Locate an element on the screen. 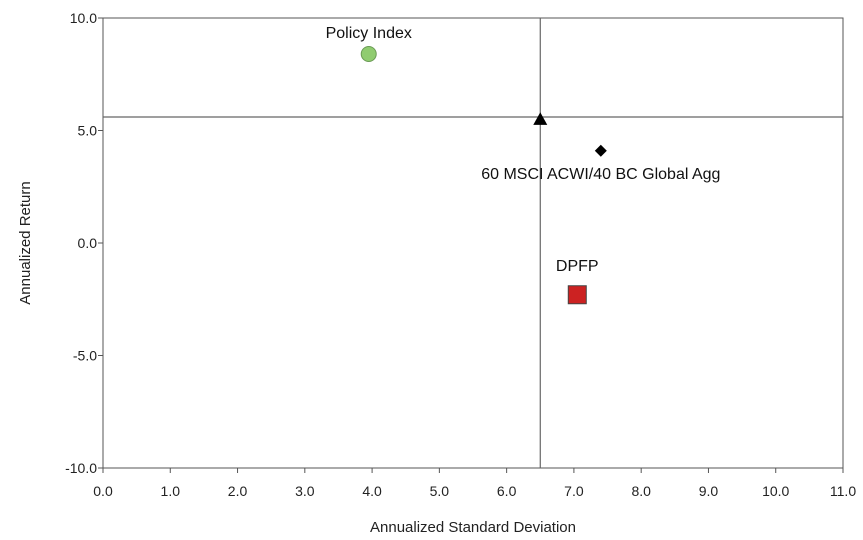 Image resolution: width=863 pixels, height=540 pixels. x-tick-label: 0.0 is located at coordinates (103, 491).